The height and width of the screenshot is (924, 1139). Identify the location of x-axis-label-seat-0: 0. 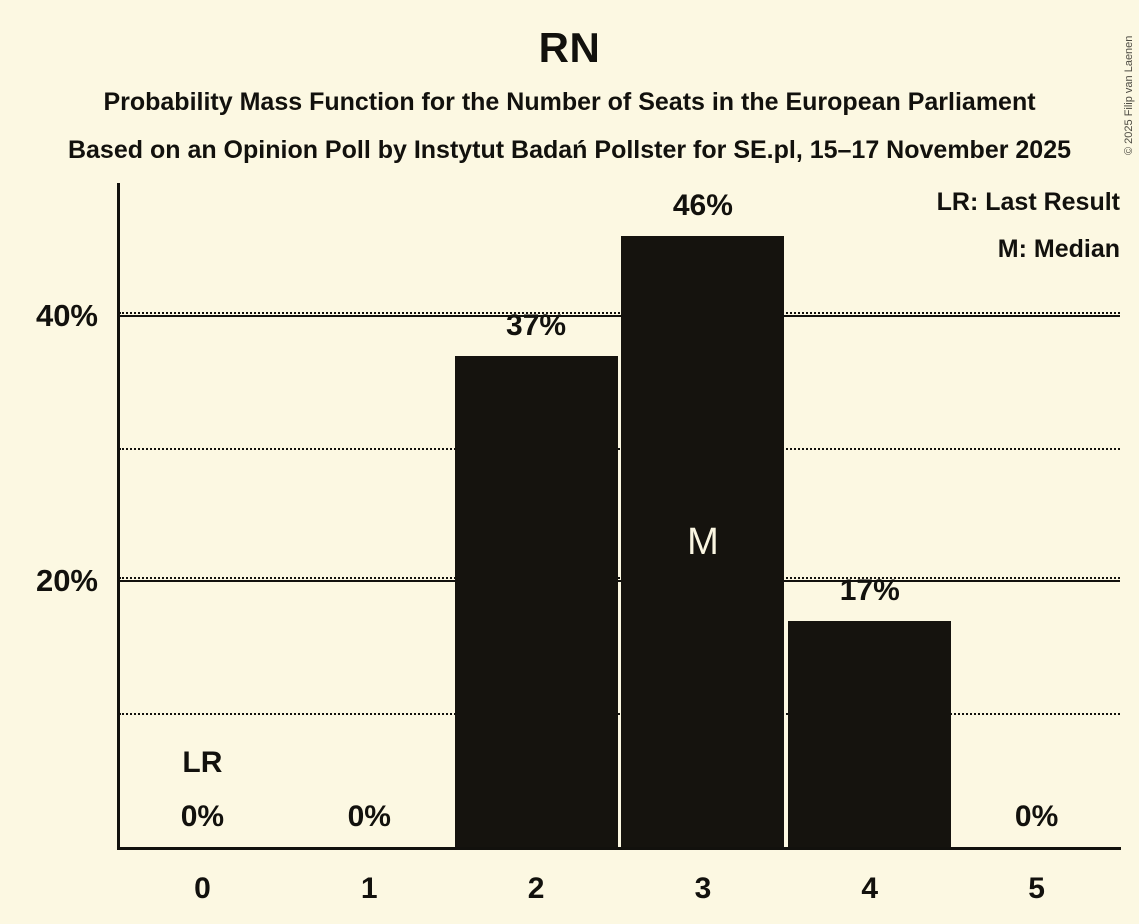
(202, 888).